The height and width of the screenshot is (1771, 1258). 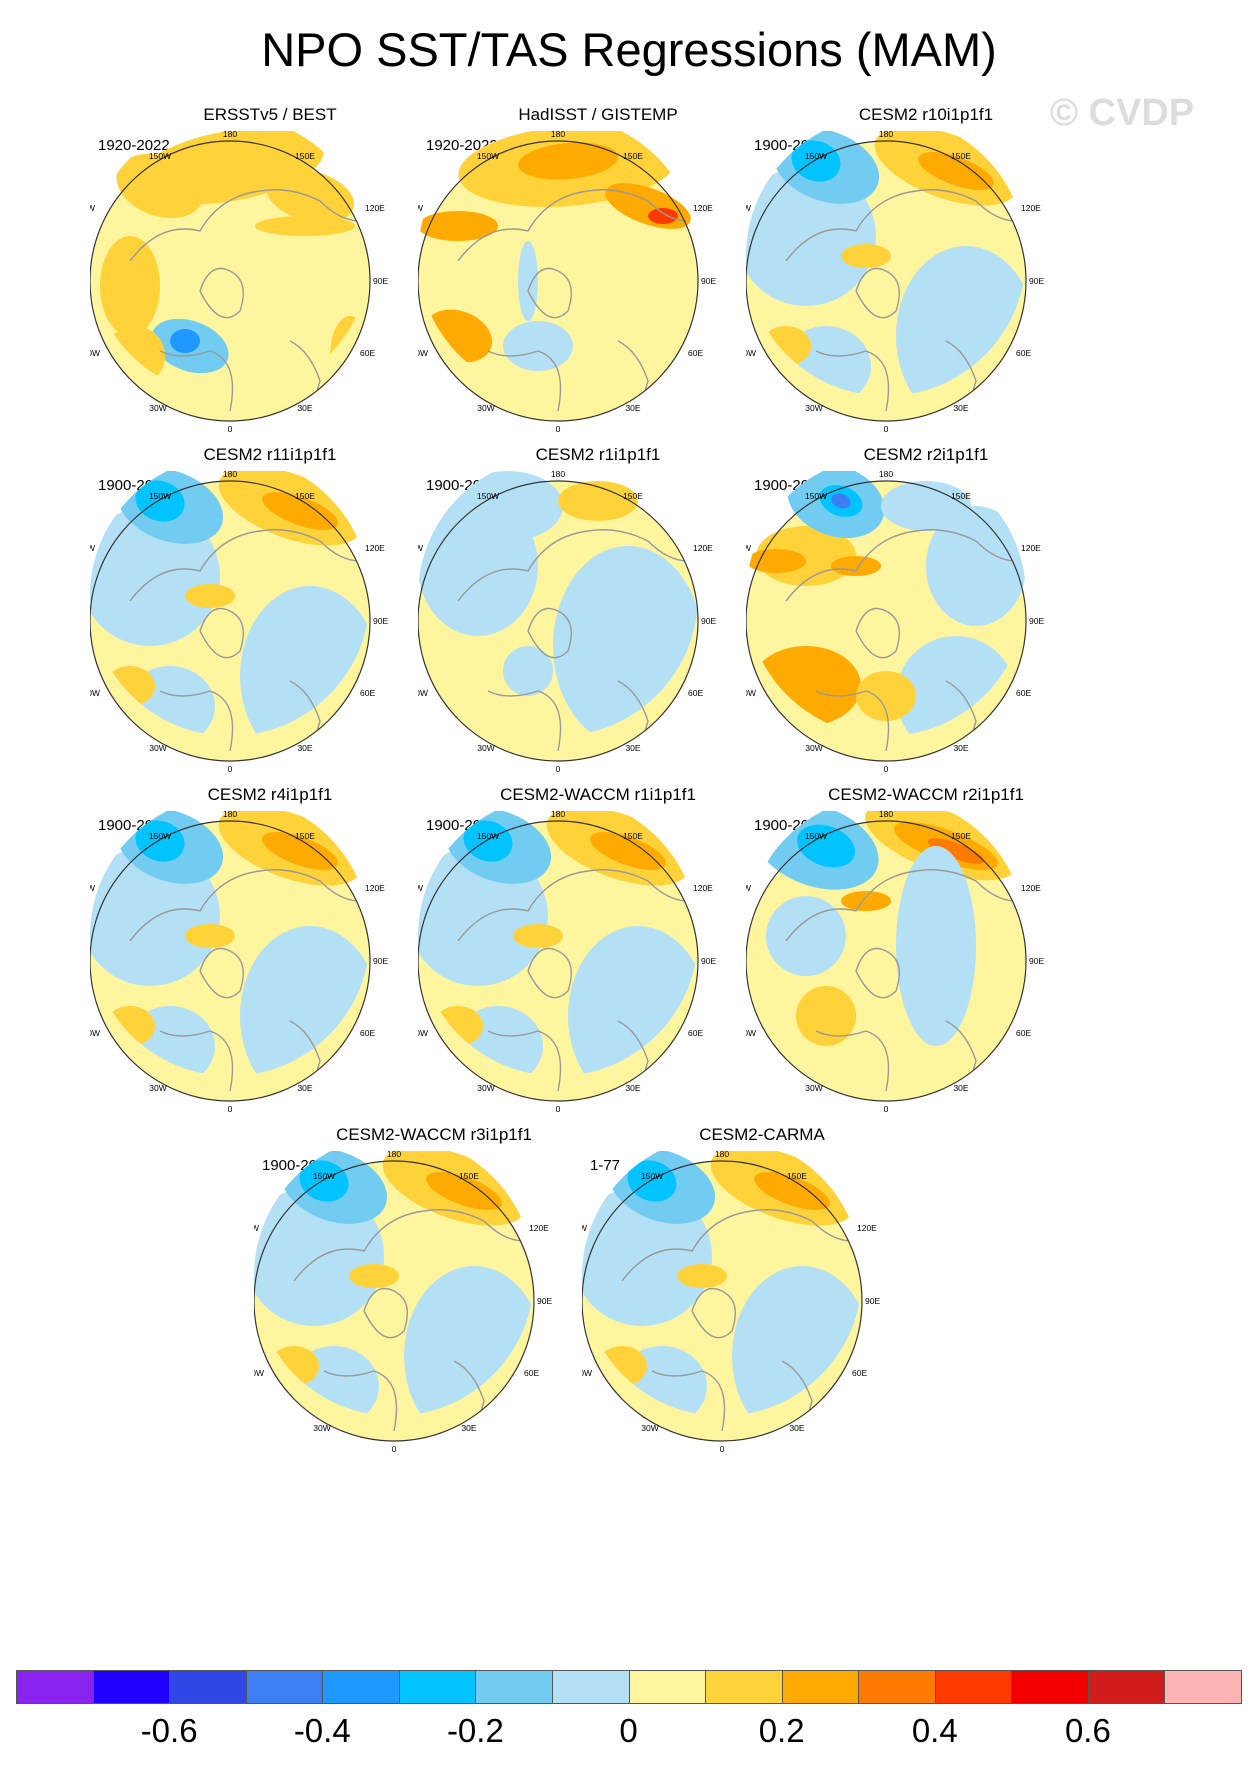 What do you see at coordinates (169, 1730) in the screenshot?
I see `colorbar-tick-label: -0.6` at bounding box center [169, 1730].